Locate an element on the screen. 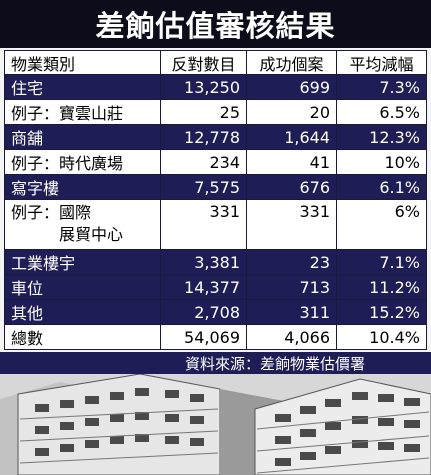 Image resolution: width=431 pixels, height=475 pixels. cell-category: 工業樓宇 is located at coordinates (82, 262).